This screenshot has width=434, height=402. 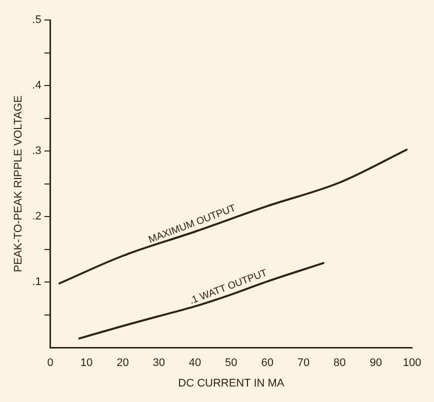 What do you see at coordinates (122, 363) in the screenshot?
I see `x-tick-label: 20` at bounding box center [122, 363].